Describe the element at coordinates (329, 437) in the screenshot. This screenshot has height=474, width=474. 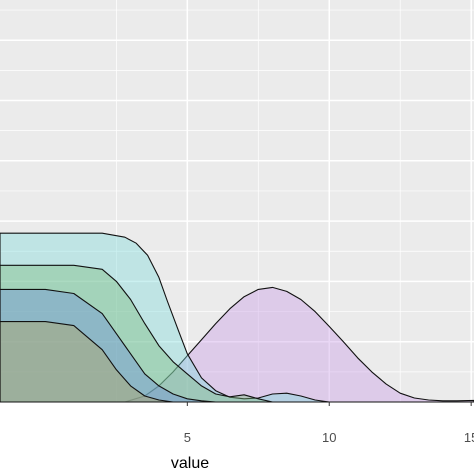
I see `x-tick-label: 10` at that location.